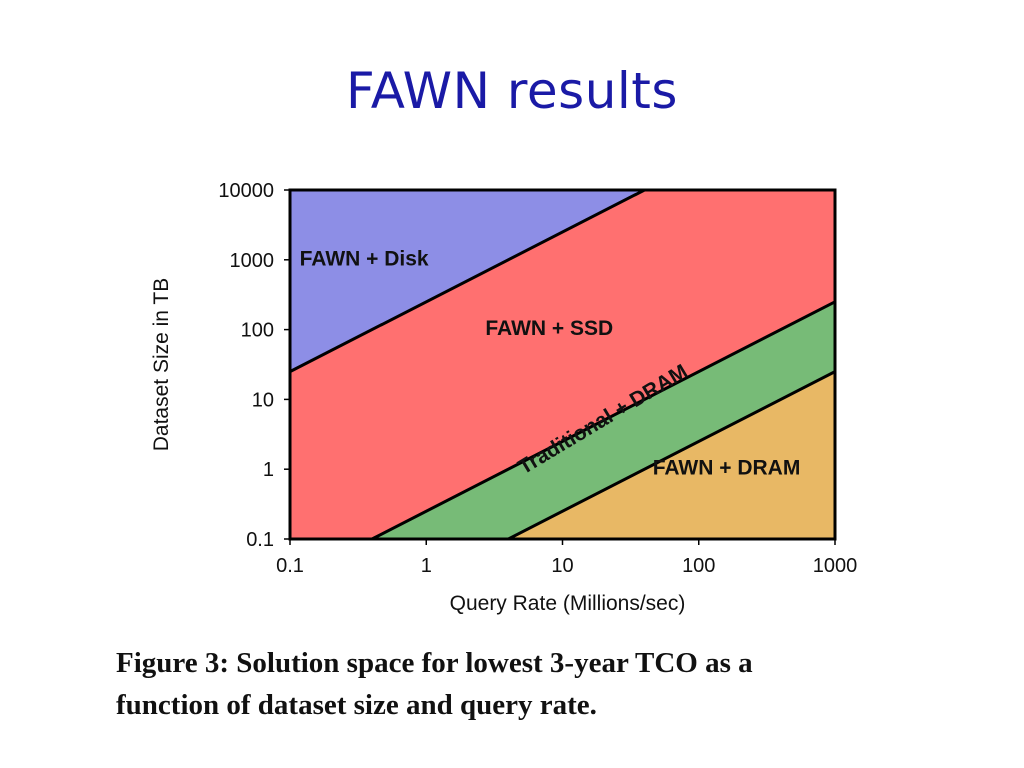 The height and width of the screenshot is (768, 1024). I want to click on y-tick-label: 10000, so click(246, 191).